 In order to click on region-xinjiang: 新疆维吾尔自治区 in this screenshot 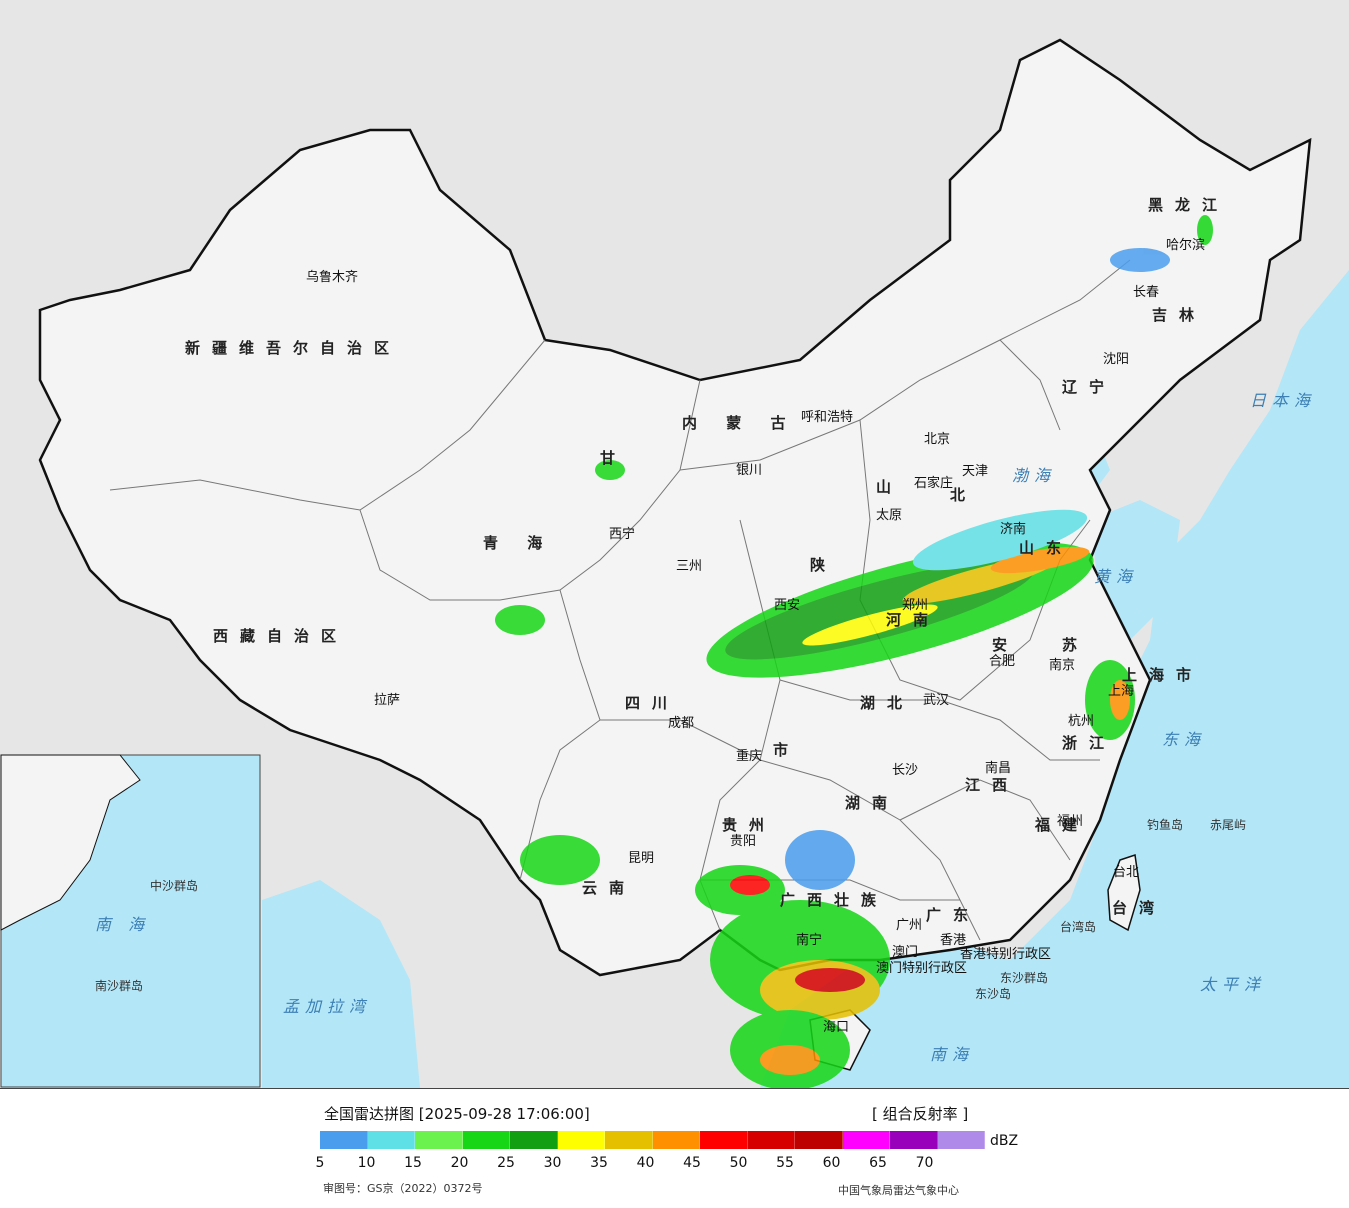, I will do `click(293, 348)`.